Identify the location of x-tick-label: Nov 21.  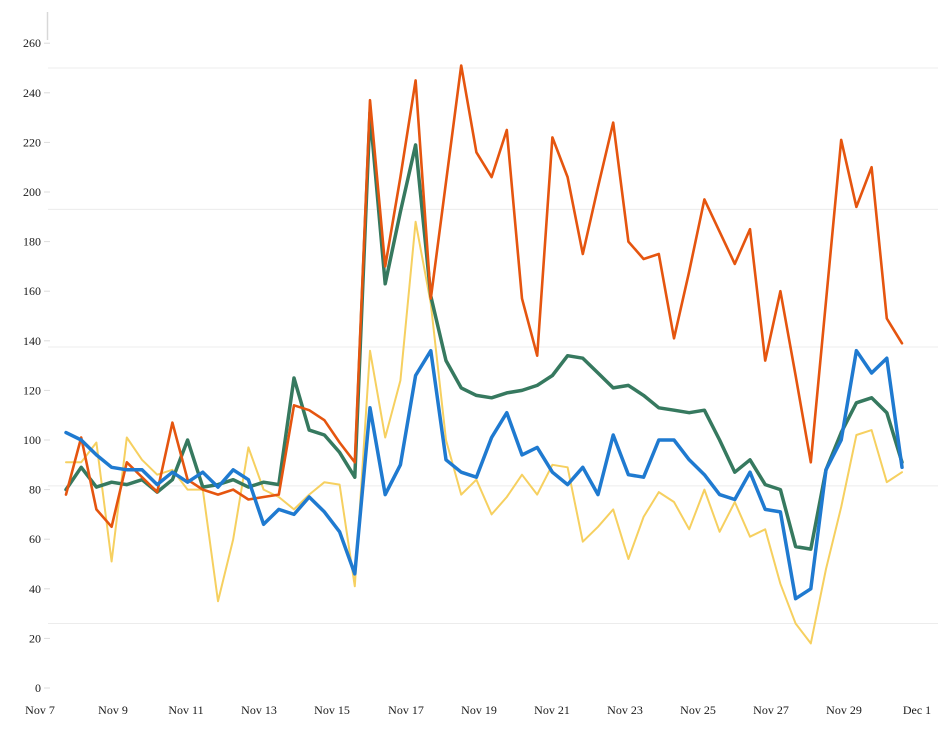
(552, 710).